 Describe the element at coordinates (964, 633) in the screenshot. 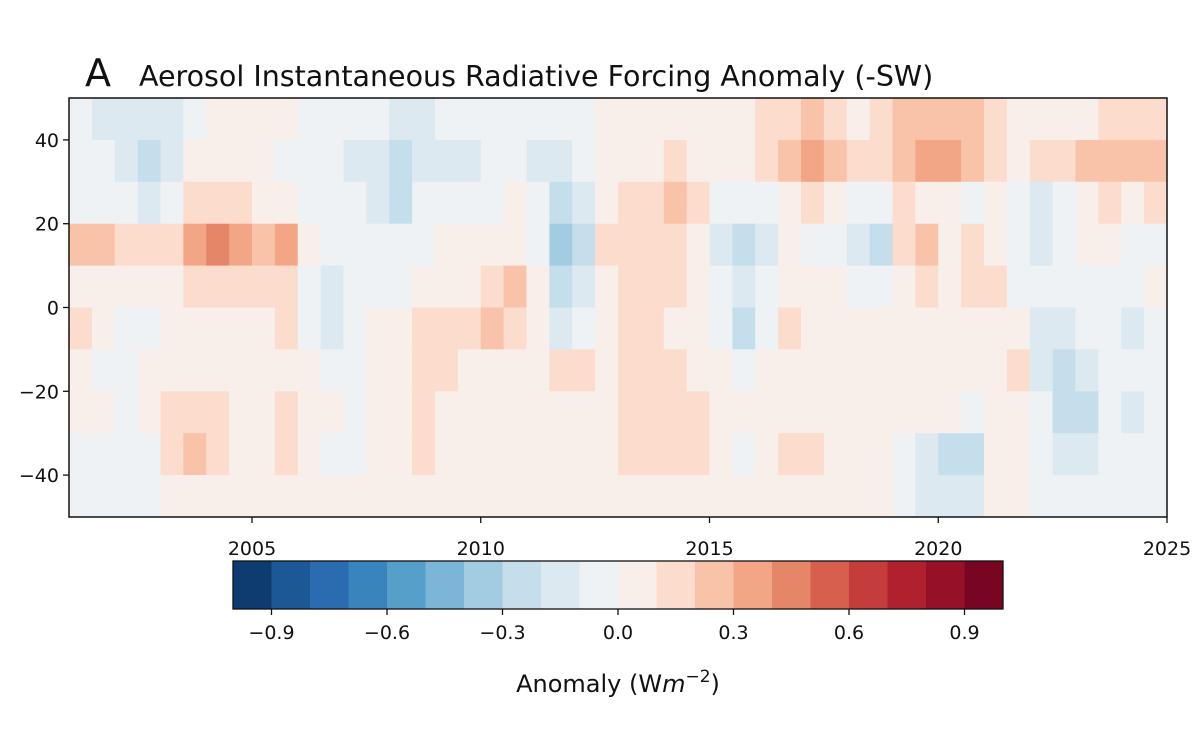

I see `colorbar-tick-label: 0.9` at that location.